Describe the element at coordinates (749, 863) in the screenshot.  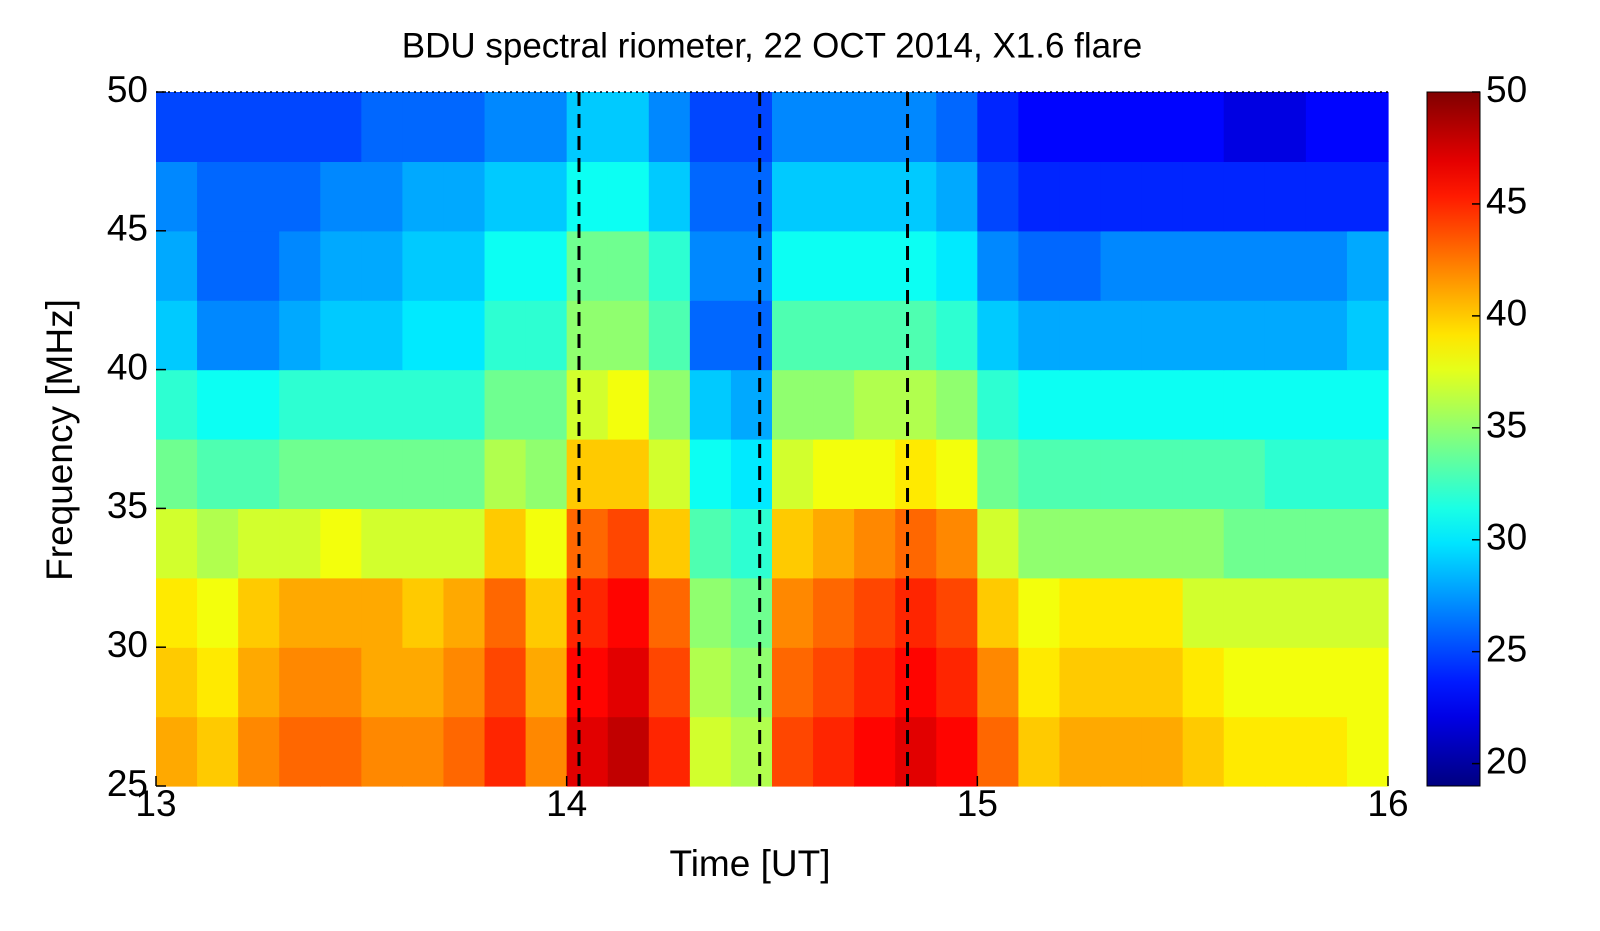
I see `x-axis-label: Time [UT]` at that location.